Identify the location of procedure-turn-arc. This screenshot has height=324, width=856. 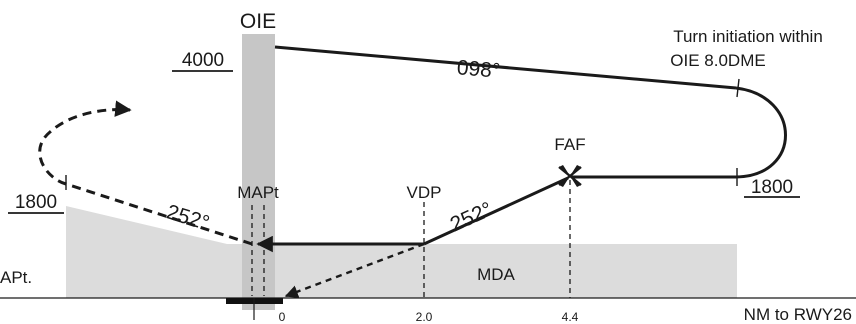
(761, 132).